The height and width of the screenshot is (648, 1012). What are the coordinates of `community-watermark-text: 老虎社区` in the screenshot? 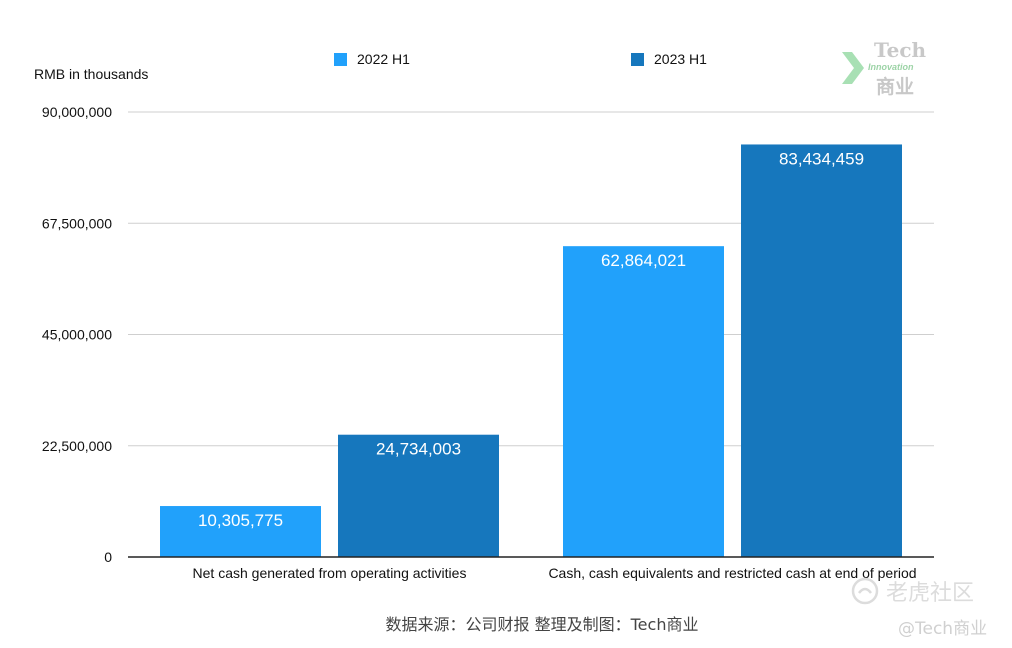 It's located at (930, 593).